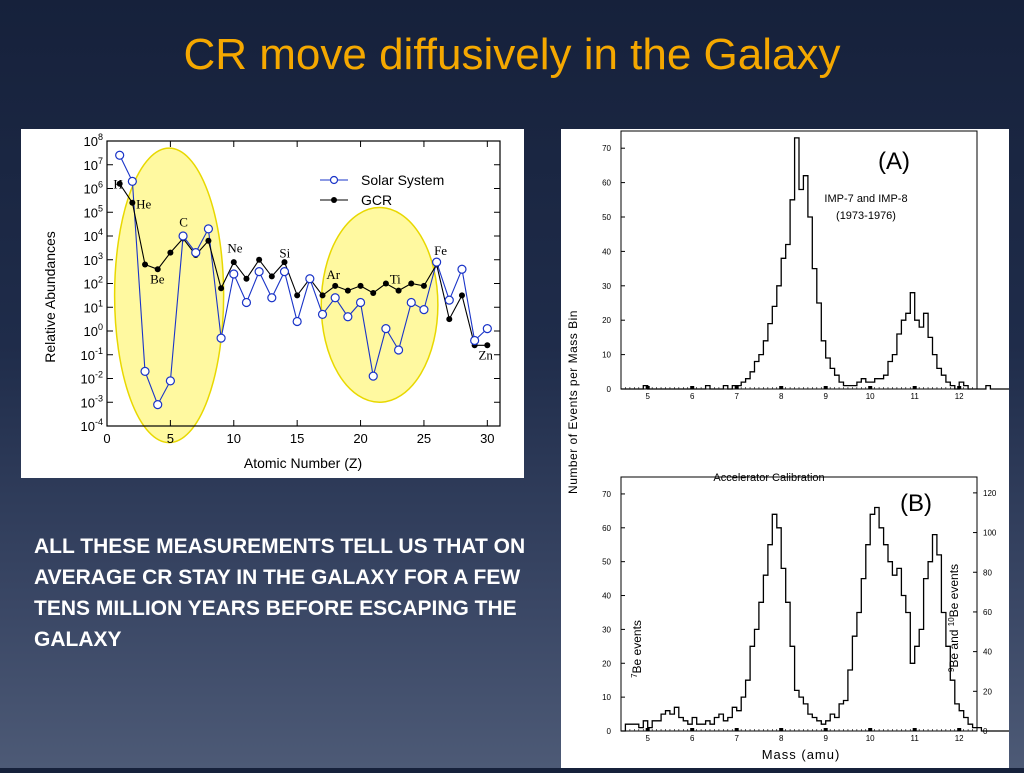 The height and width of the screenshot is (773, 1024). What do you see at coordinates (92, 378) in the screenshot?
I see `abundance-y-tick-label: 10⁻²` at bounding box center [92, 378].